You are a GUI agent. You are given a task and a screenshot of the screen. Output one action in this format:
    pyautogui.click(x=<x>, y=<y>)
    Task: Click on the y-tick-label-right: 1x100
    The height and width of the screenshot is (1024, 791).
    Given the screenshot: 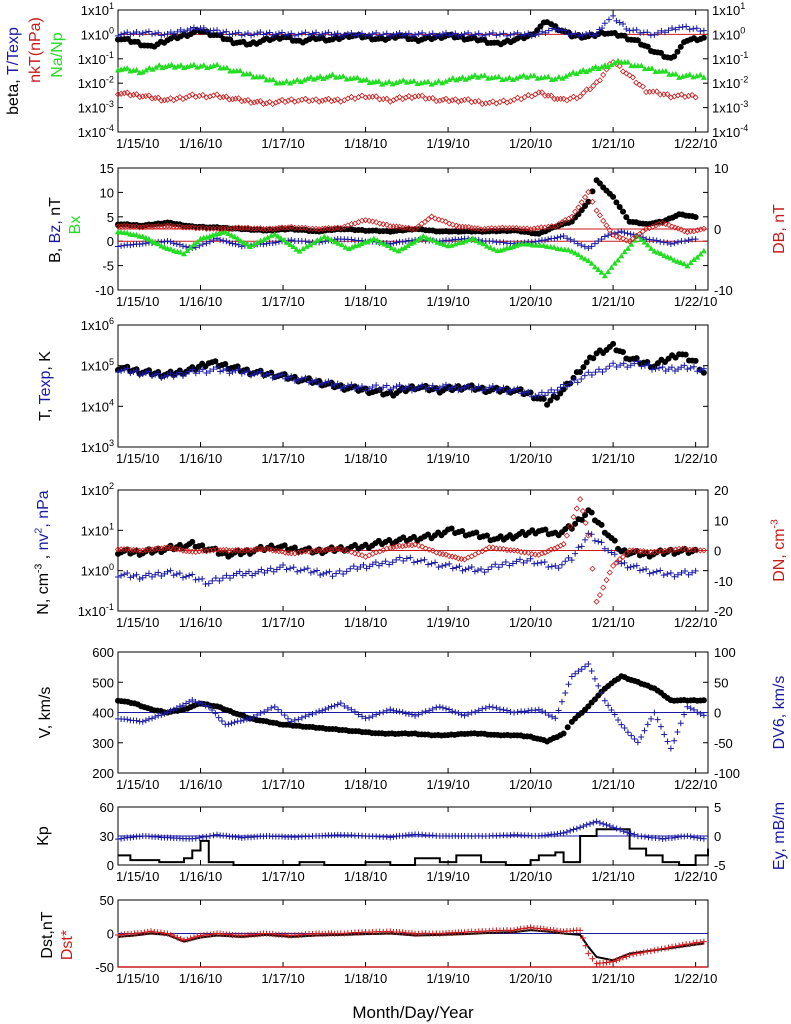 What is the action you would take?
    pyautogui.click(x=728, y=34)
    